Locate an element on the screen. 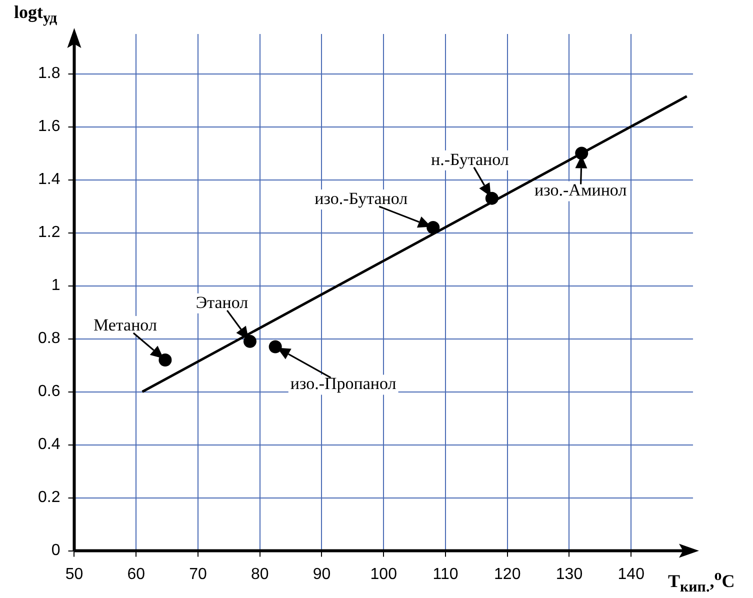 The height and width of the screenshot is (598, 753). y-tick-label: 0.2 is located at coordinates (49, 497).